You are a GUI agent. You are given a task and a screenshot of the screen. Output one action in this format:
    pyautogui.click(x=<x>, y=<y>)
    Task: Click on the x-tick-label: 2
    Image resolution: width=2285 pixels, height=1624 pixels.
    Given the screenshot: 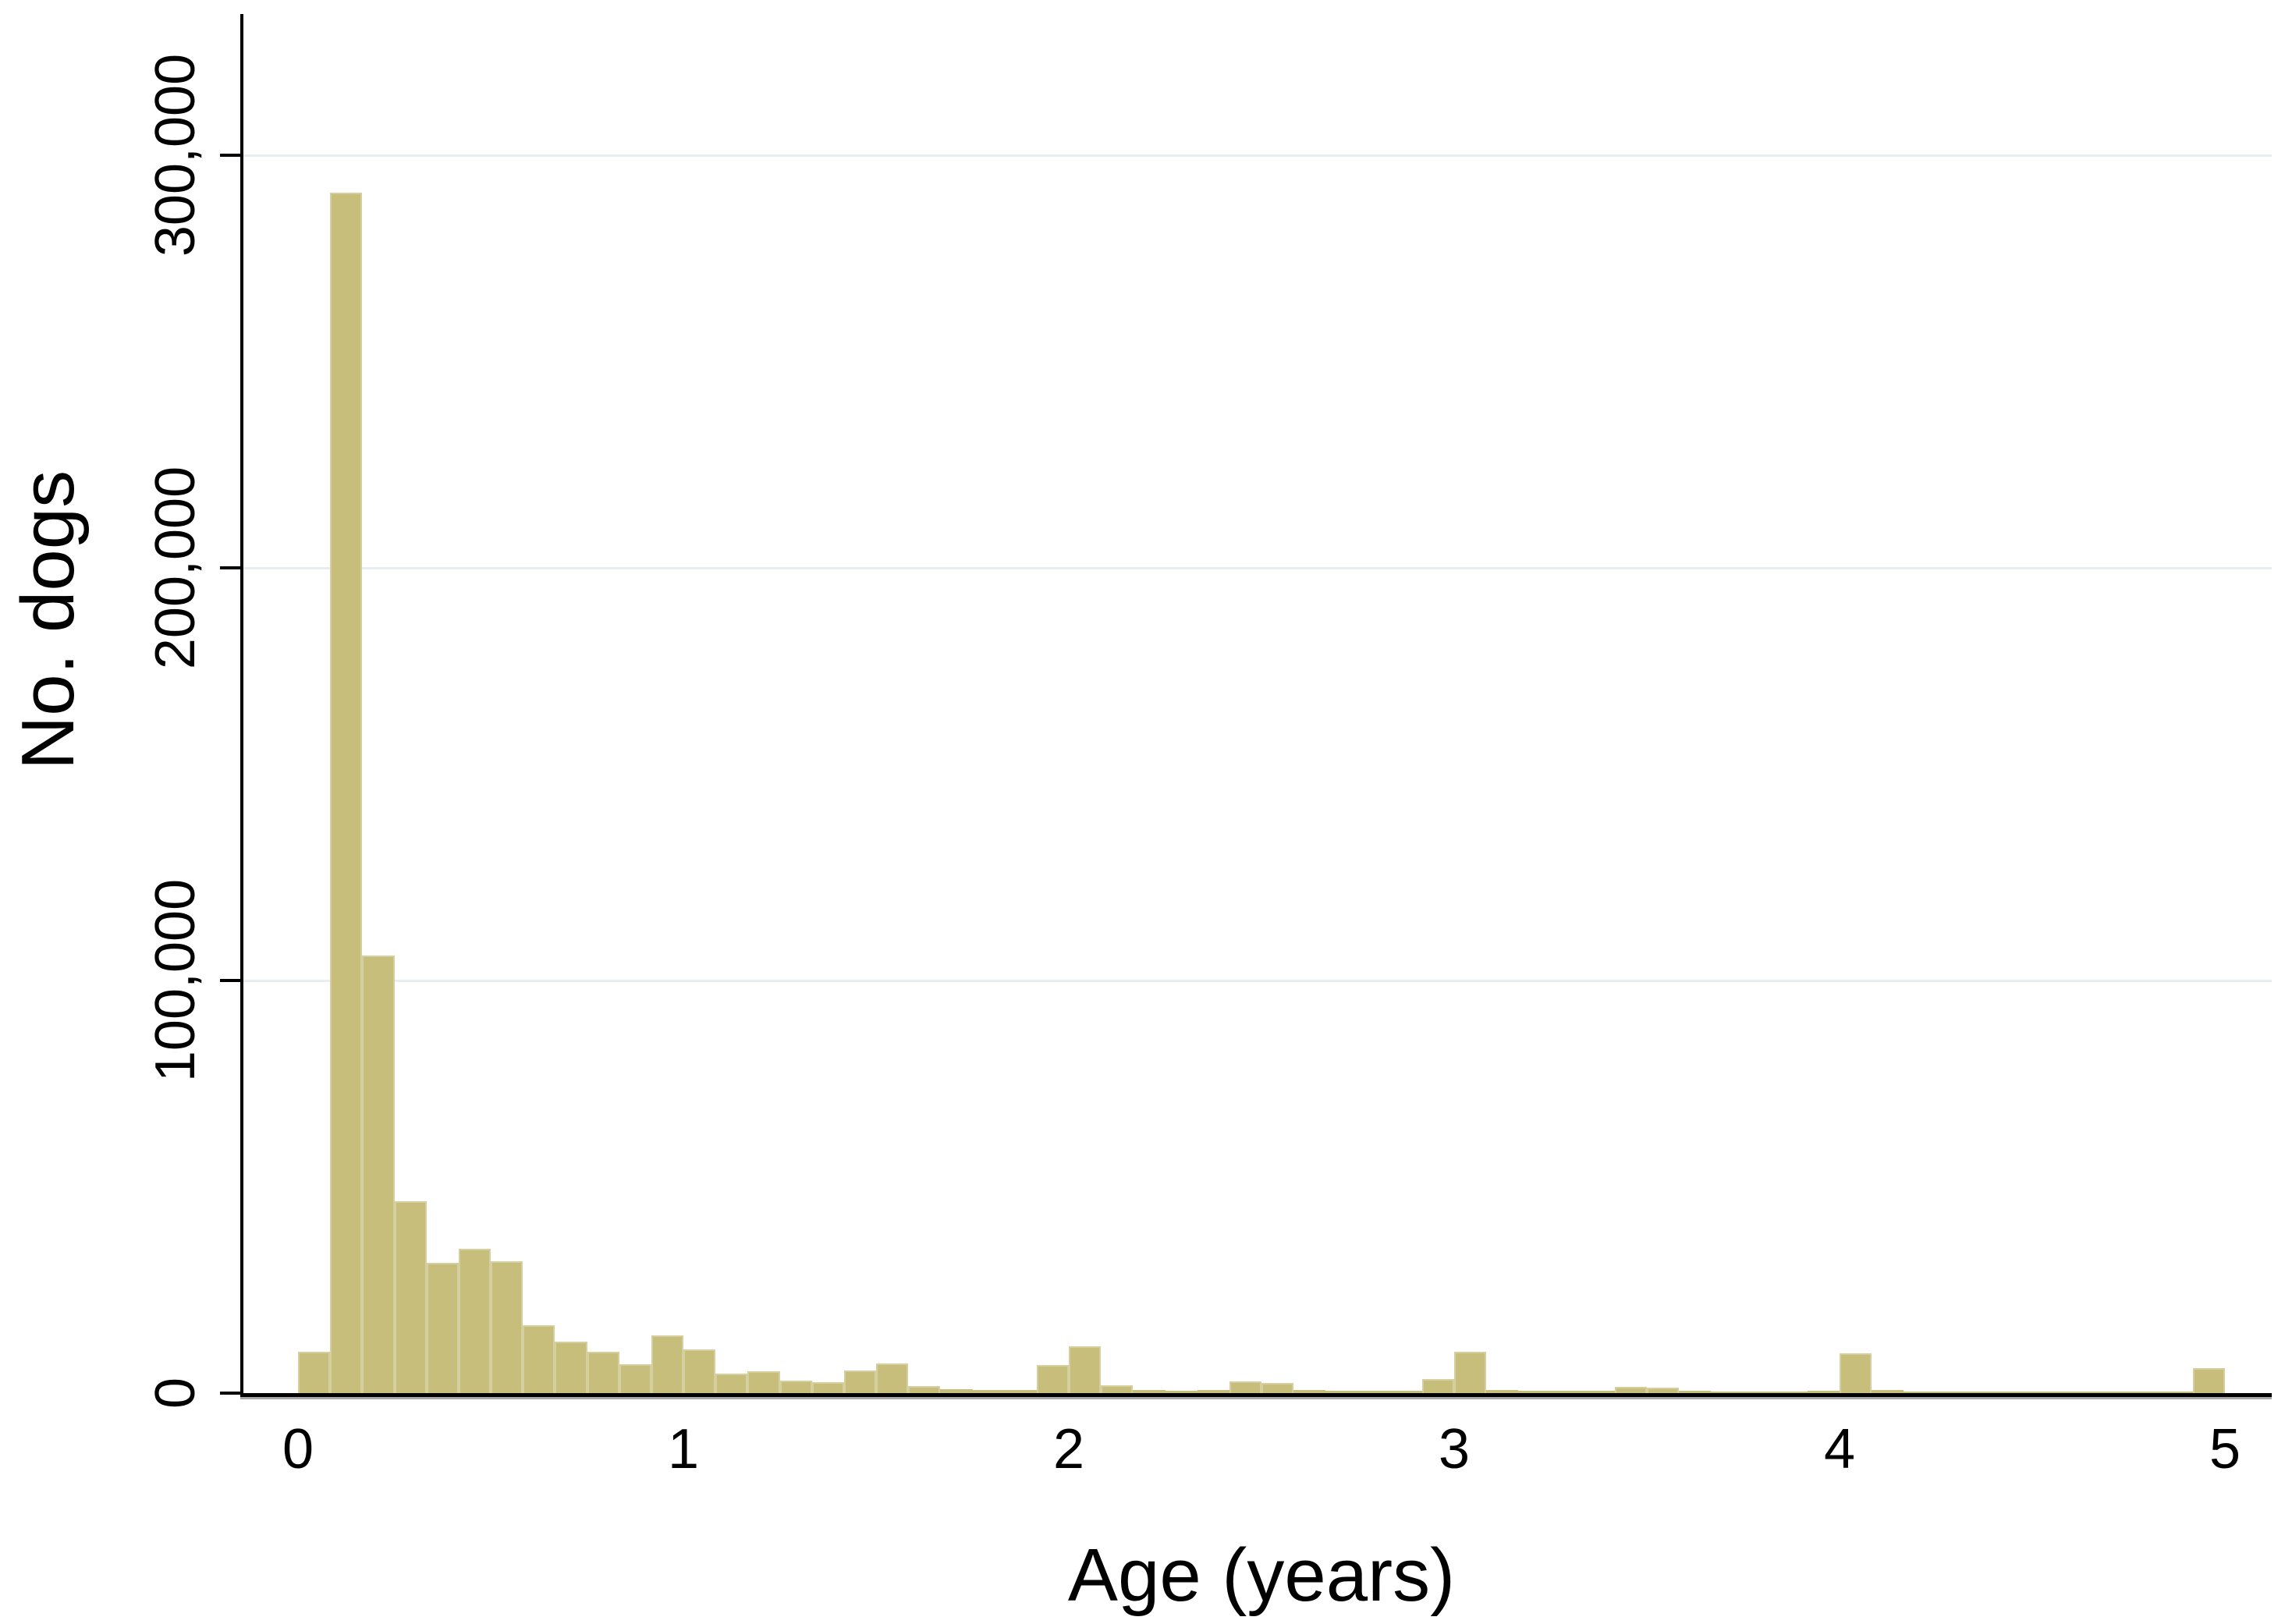 What is the action you would take?
    pyautogui.click(x=1068, y=1449)
    